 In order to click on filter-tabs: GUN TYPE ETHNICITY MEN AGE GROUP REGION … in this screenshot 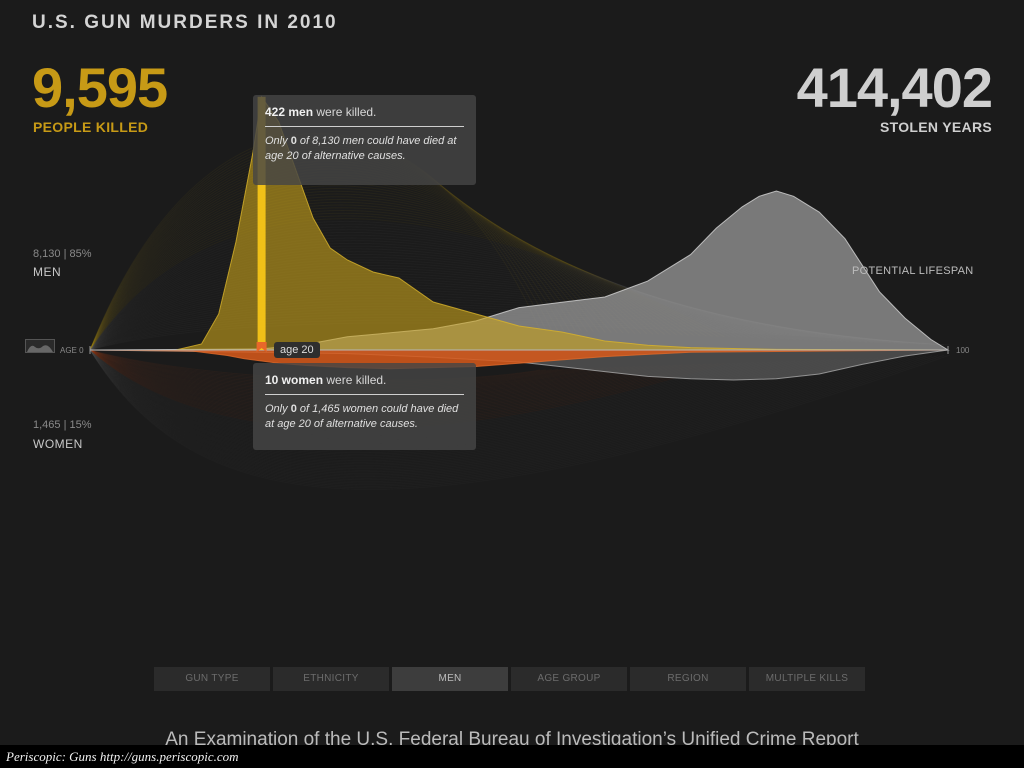, I will do `click(509, 679)`.